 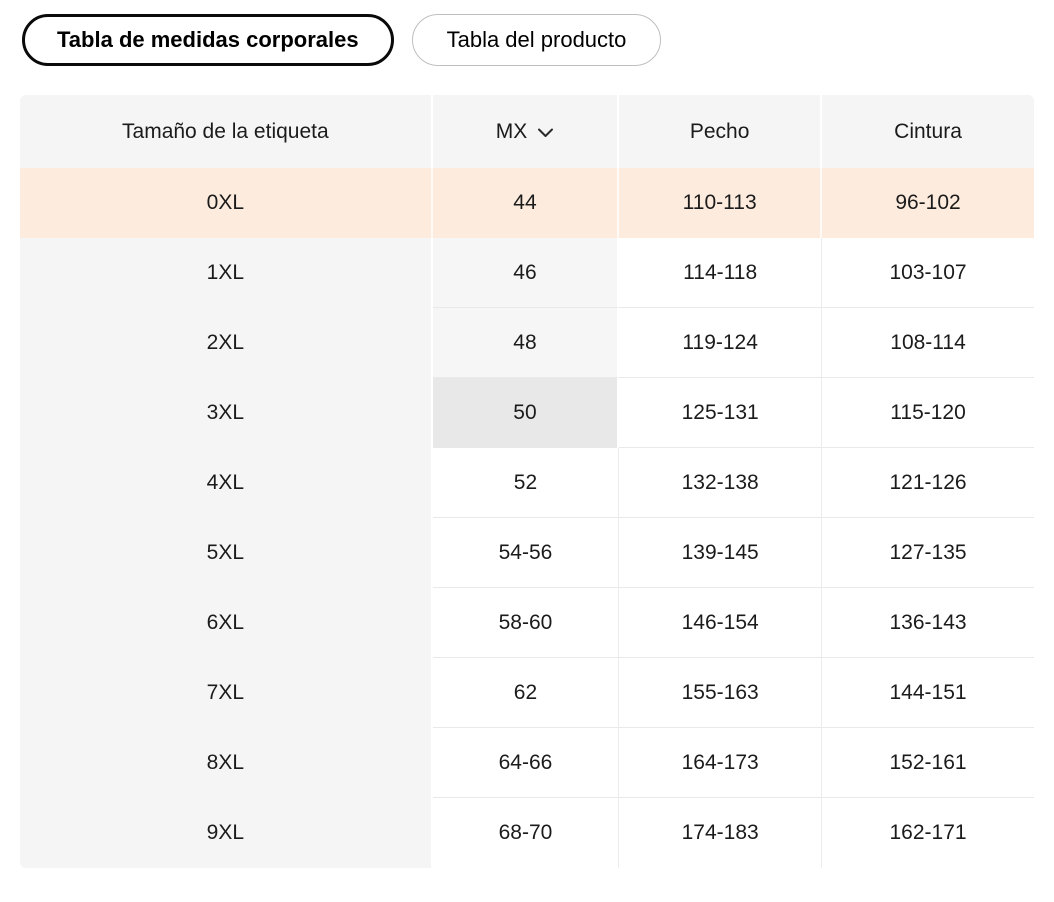 I want to click on table-row: 7XL 62 155-163 144-151, so click(x=527, y=693).